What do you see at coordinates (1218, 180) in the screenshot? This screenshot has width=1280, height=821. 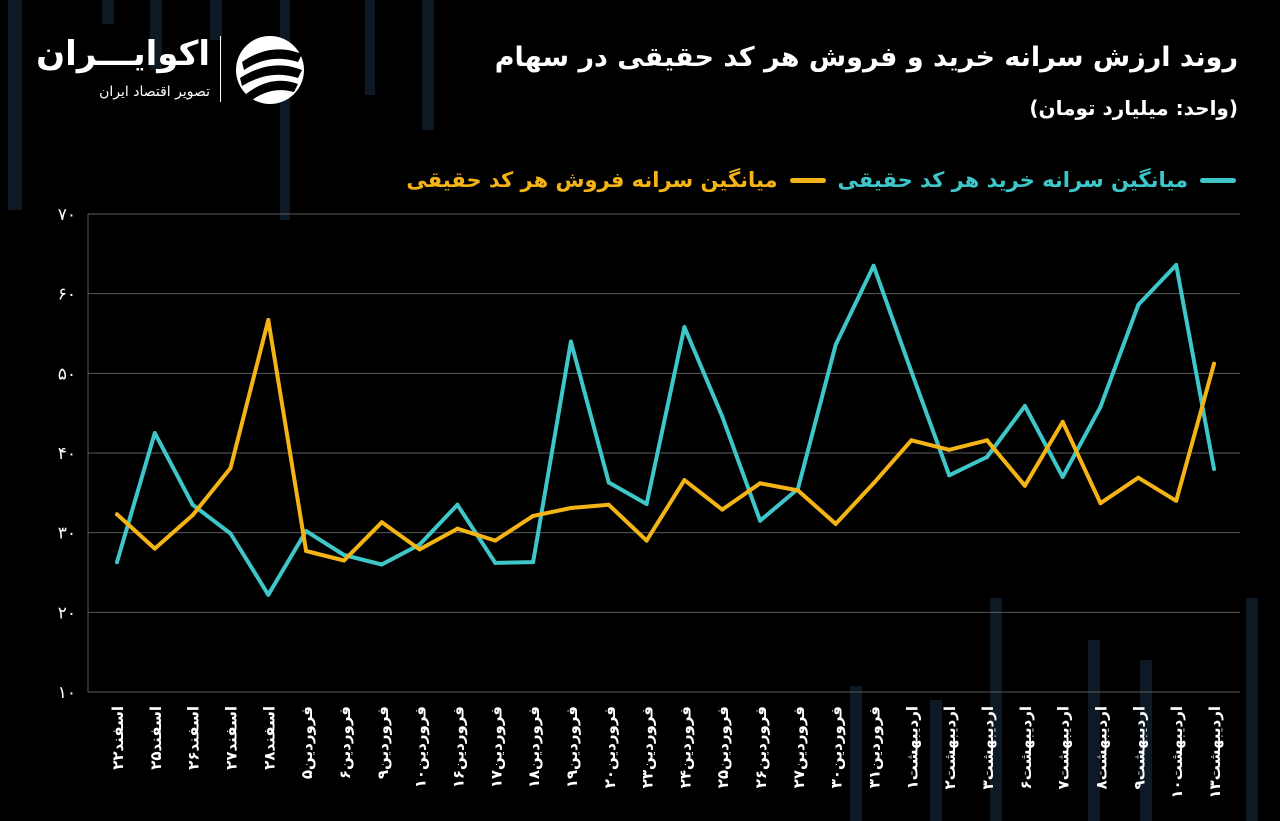 I see `legend-swatch-buy` at bounding box center [1218, 180].